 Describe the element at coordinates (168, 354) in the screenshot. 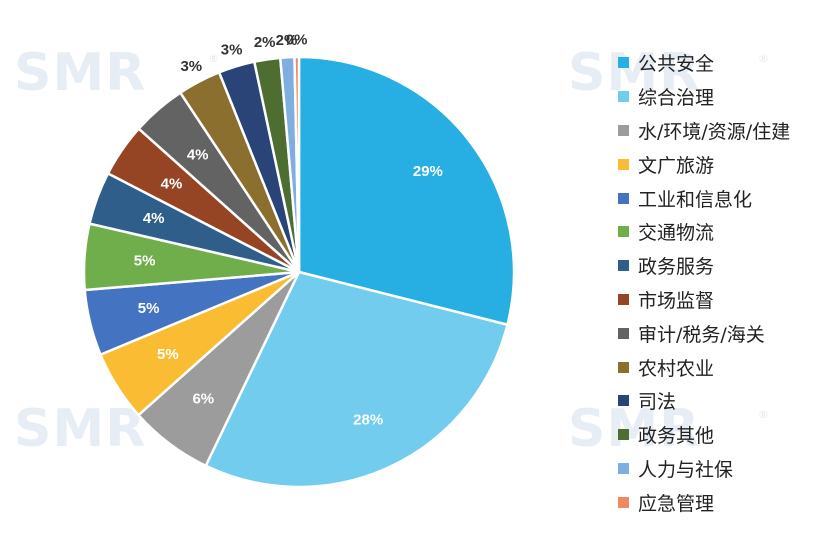

I see `data-label-4: 5%` at that location.